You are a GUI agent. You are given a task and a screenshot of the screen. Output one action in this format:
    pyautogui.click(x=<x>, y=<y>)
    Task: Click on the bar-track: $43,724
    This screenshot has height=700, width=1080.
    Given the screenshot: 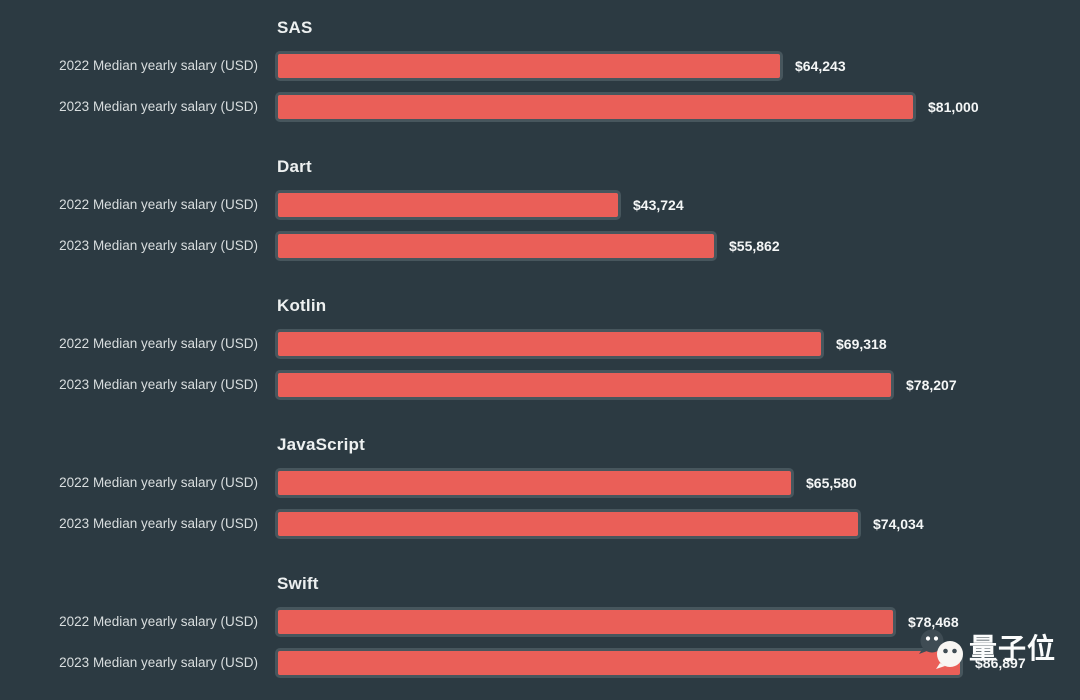 What is the action you would take?
    pyautogui.click(x=479, y=205)
    